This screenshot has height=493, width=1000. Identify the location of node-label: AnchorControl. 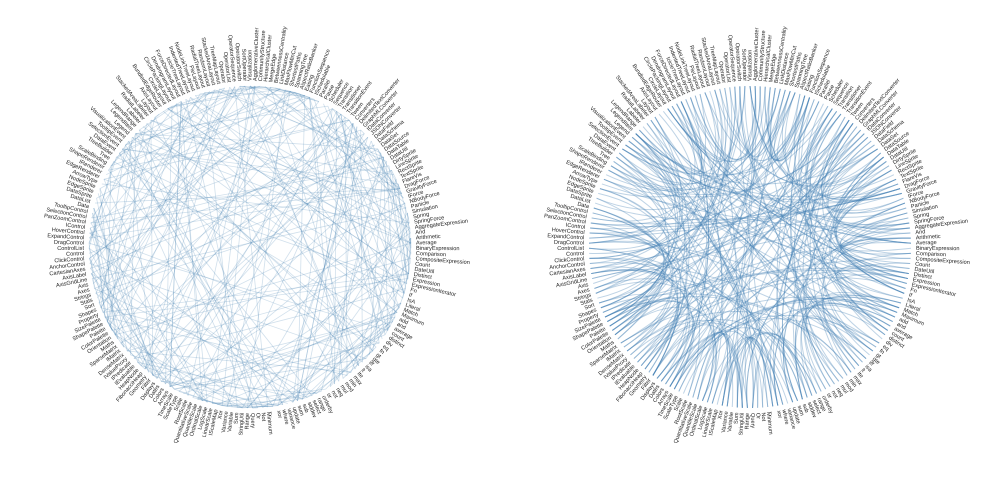
(67, 267).